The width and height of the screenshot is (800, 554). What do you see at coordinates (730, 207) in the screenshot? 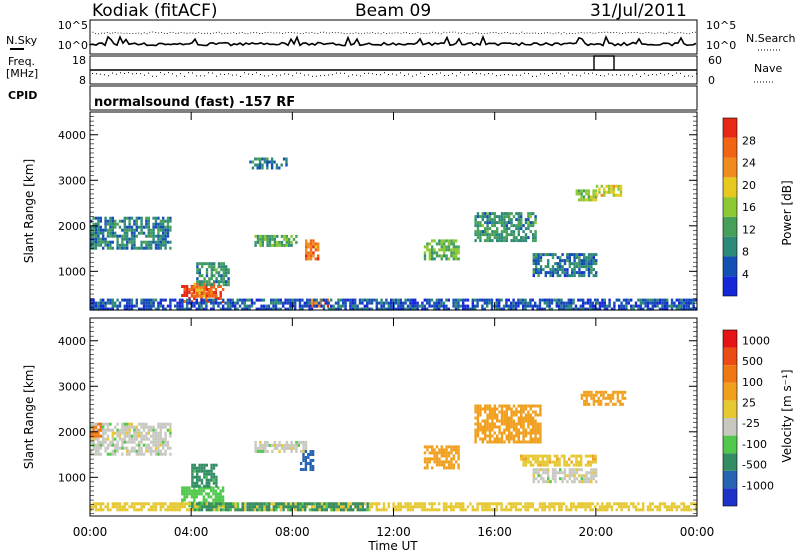
I see `colorbar-swatch` at bounding box center [730, 207].